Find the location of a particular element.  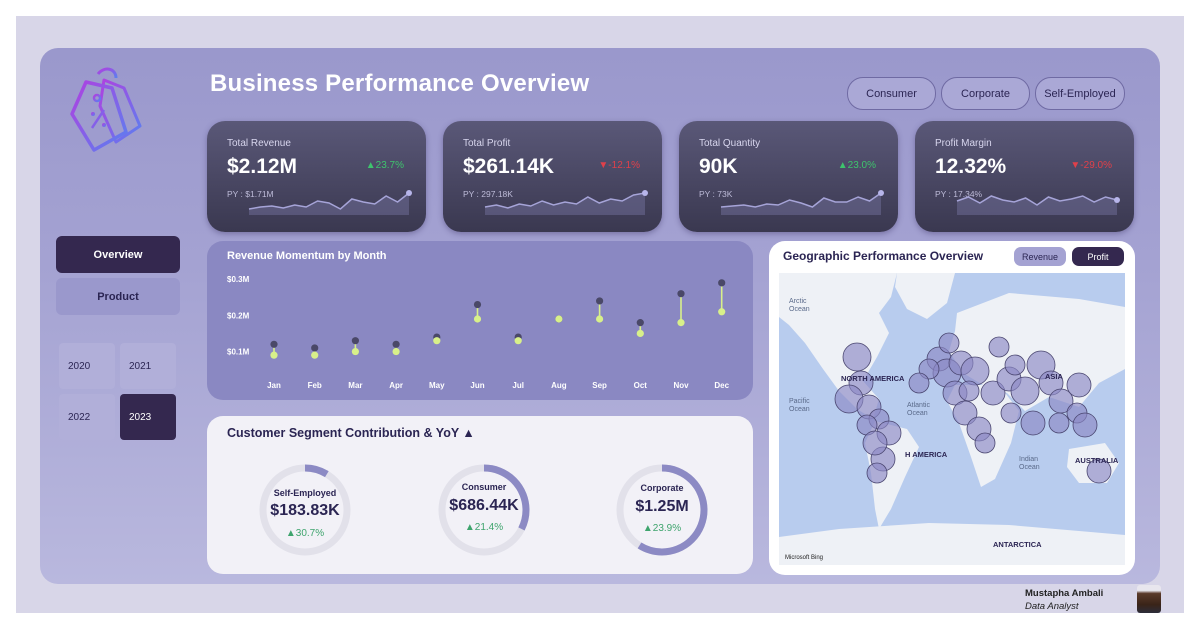

x-tick-label: Feb is located at coordinates (315, 385).